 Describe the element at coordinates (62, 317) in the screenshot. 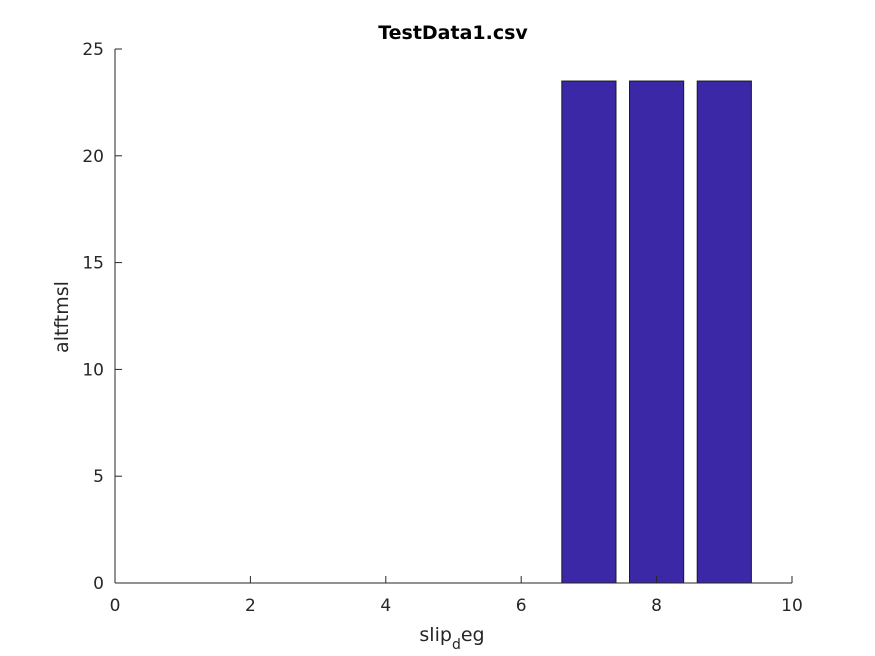

I see `y-axis-label: altftmsl` at that location.